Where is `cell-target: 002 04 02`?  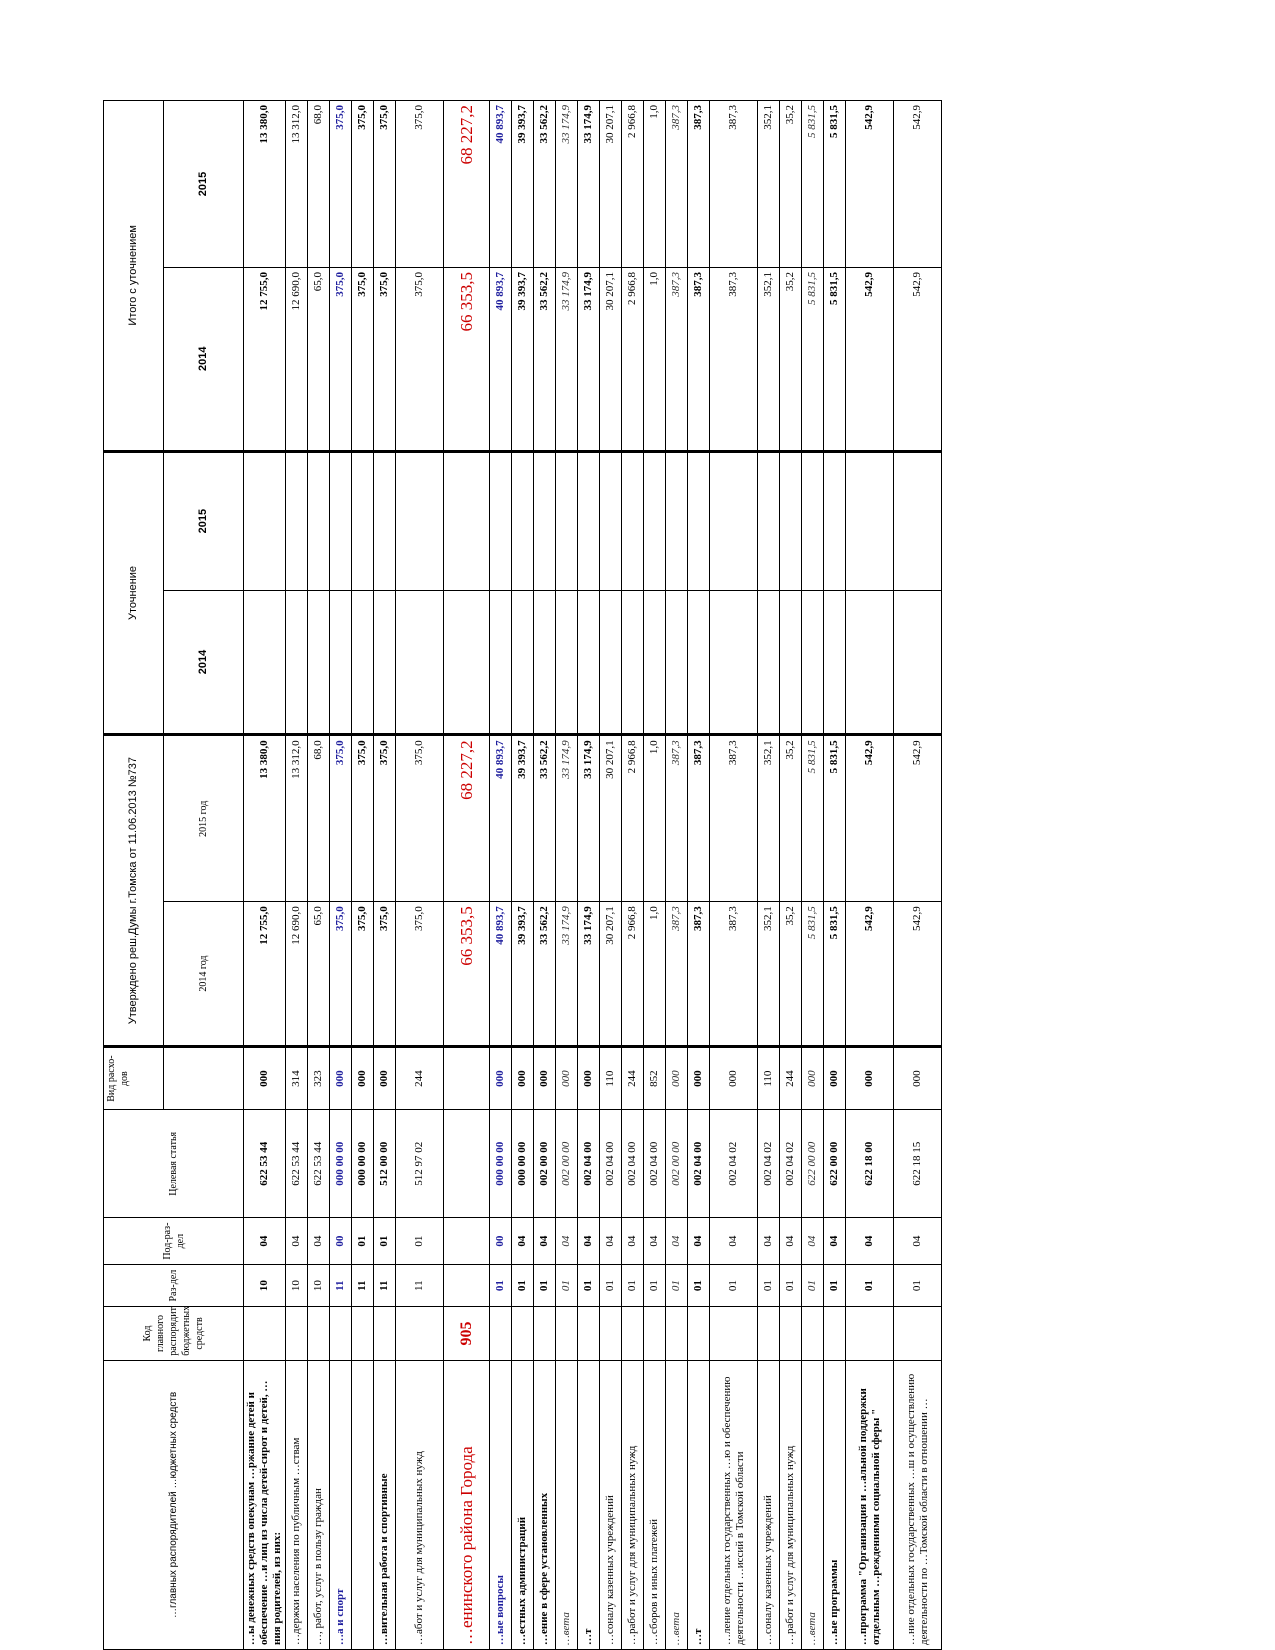 cell-target: 002 04 02 is located at coordinates (768, 1163).